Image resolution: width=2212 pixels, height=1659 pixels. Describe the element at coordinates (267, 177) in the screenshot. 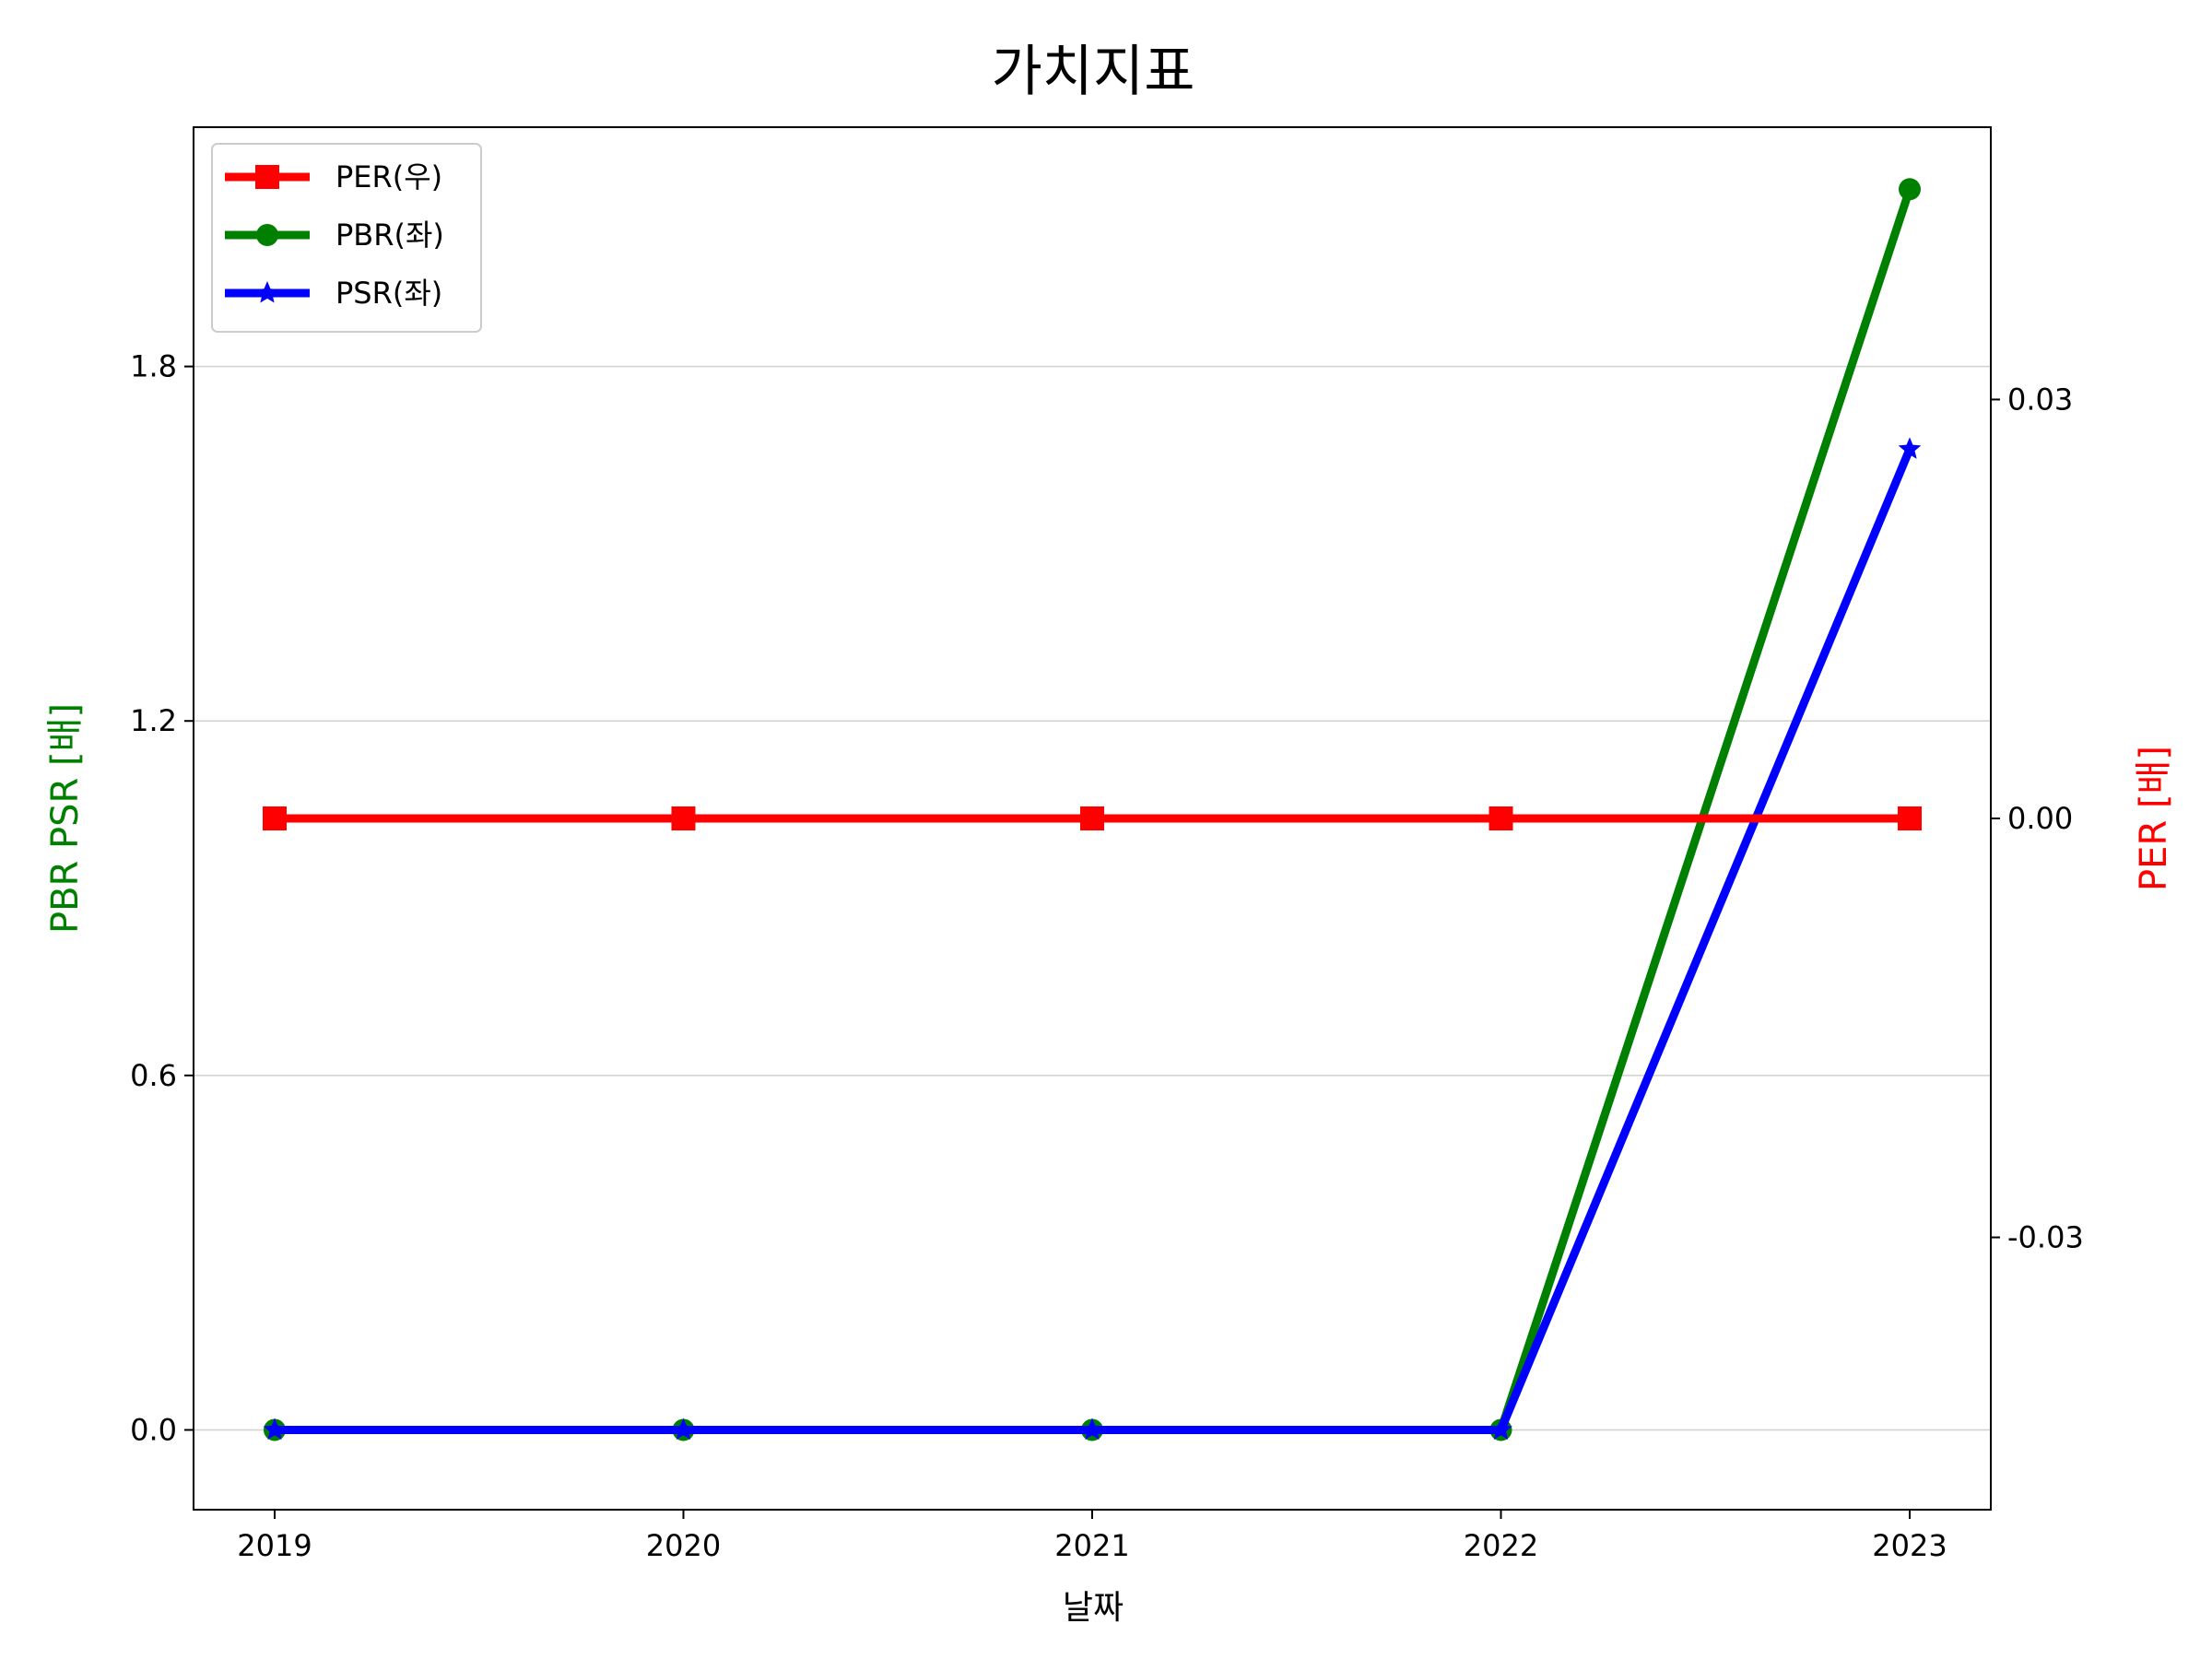

I see `legend-marker-per` at that location.